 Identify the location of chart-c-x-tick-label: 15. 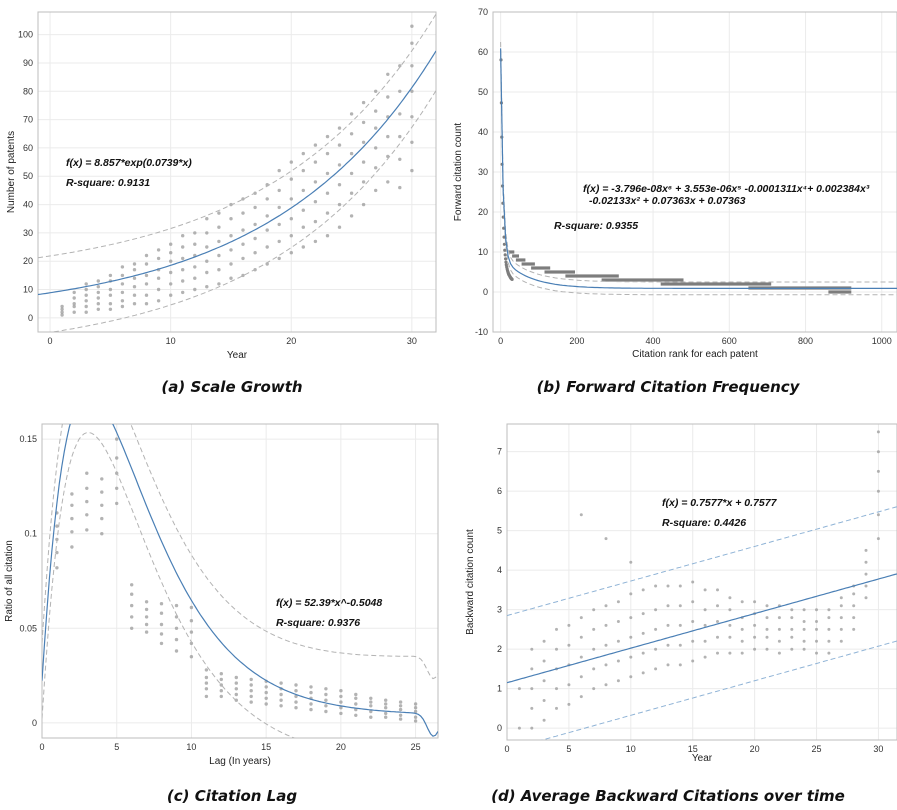
(266, 747).